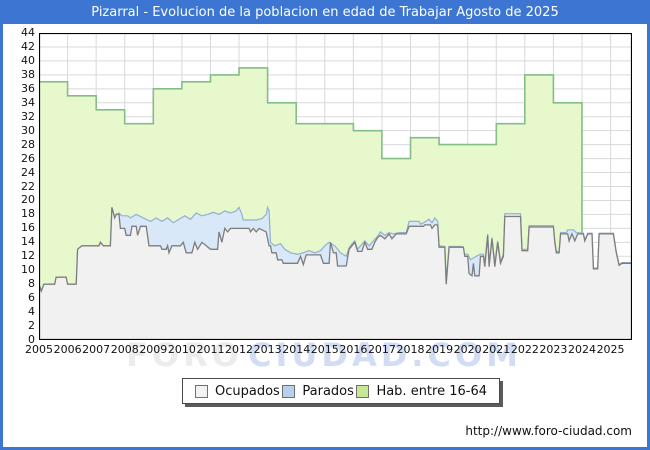  What do you see at coordinates (39, 349) in the screenshot?
I see `x-tick-label: 2005` at bounding box center [39, 349].